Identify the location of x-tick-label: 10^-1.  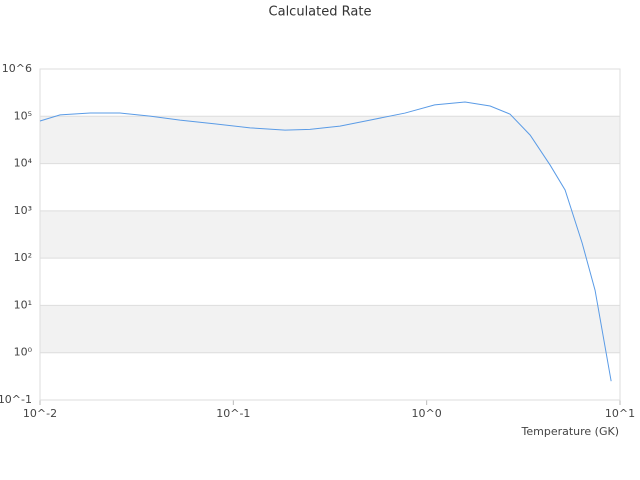
(233, 413).